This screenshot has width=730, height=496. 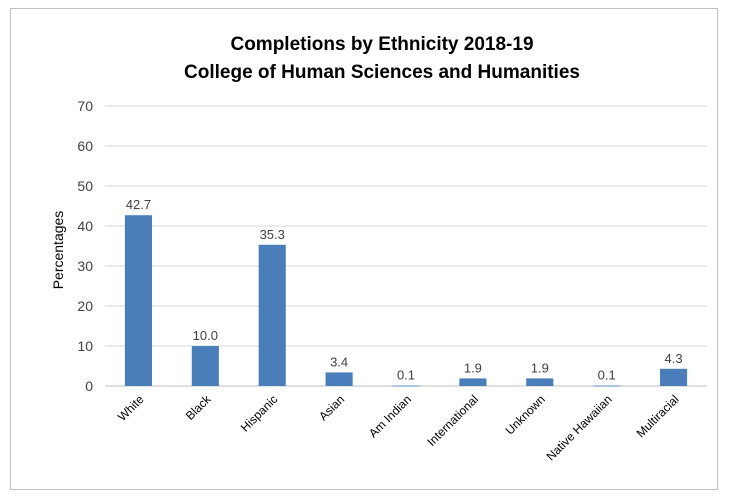 What do you see at coordinates (205, 335) in the screenshot?
I see `data-label: 10.0` at bounding box center [205, 335].